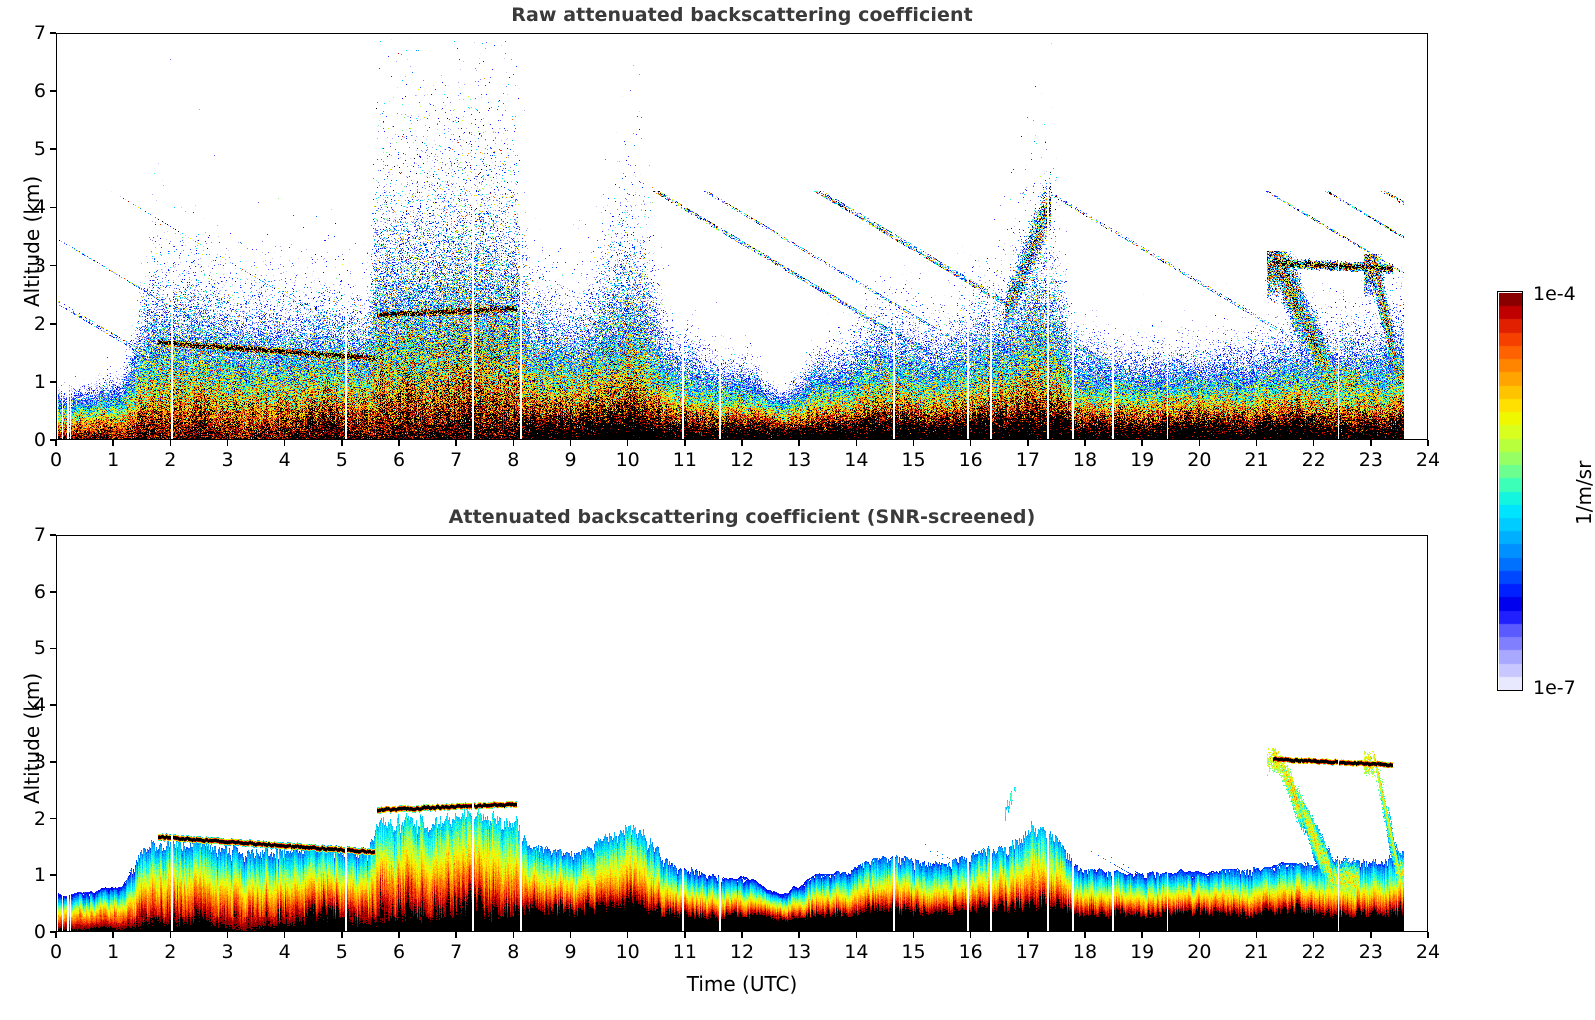 This screenshot has height=1020, width=1595. What do you see at coordinates (1142, 460) in the screenshot?
I see `x-ticklabel-raw-19: 19` at bounding box center [1142, 460].